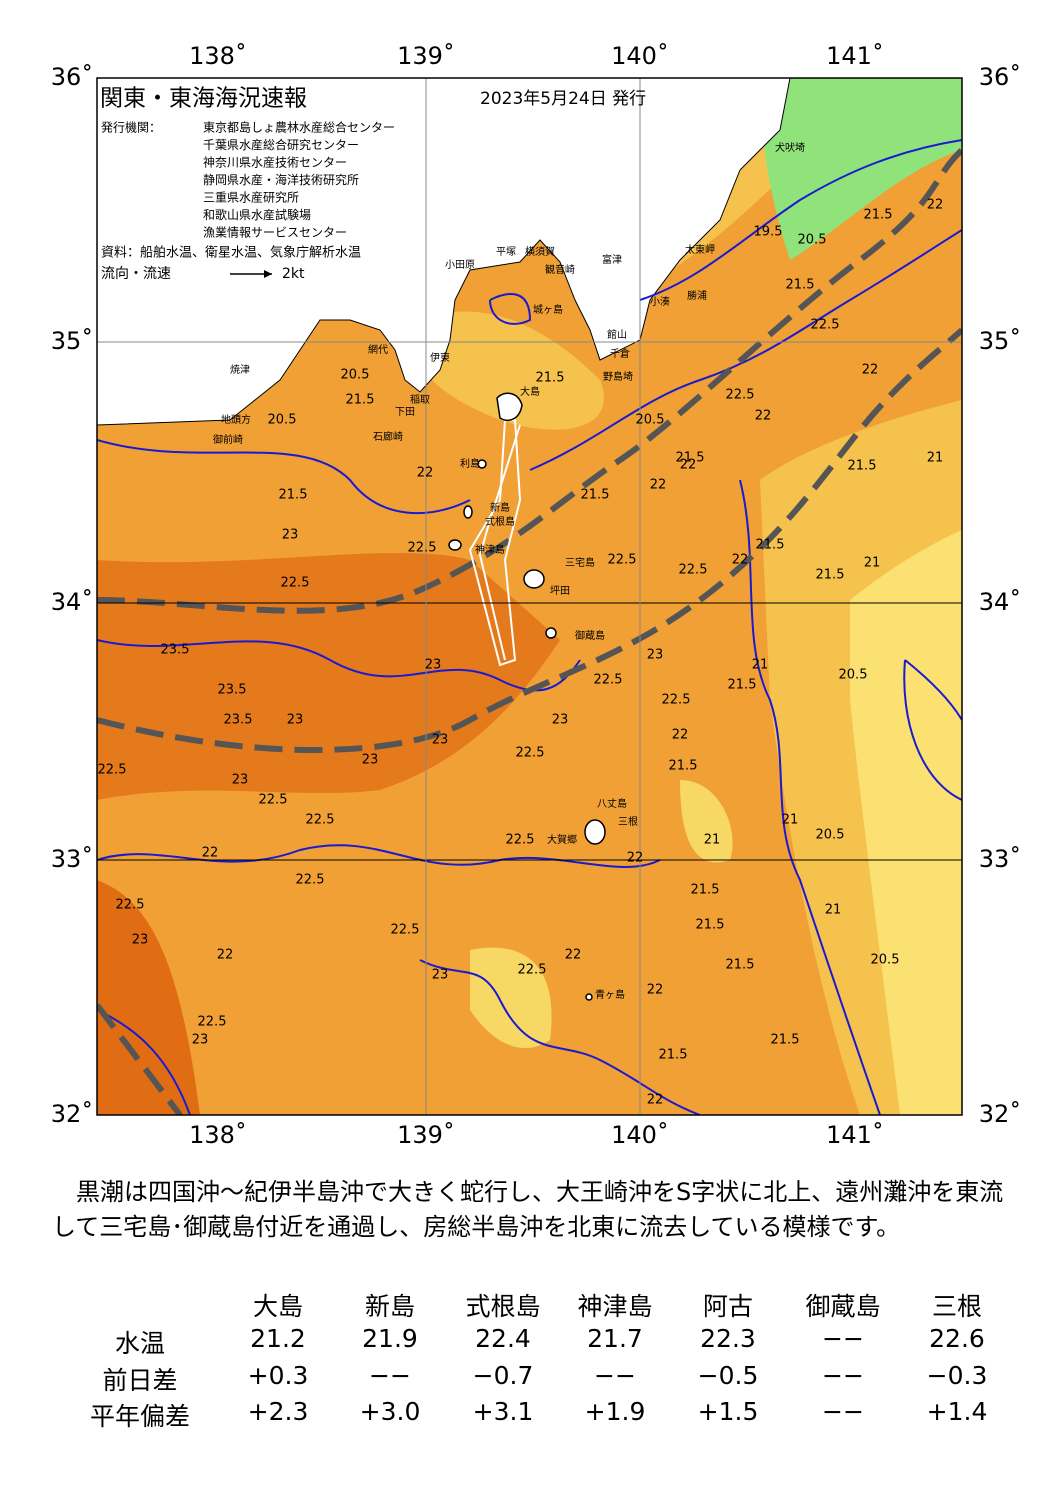 The height and width of the screenshot is (1503, 1064). What do you see at coordinates (590, 635) in the screenshot?
I see `place-name: 御蔵島` at bounding box center [590, 635].